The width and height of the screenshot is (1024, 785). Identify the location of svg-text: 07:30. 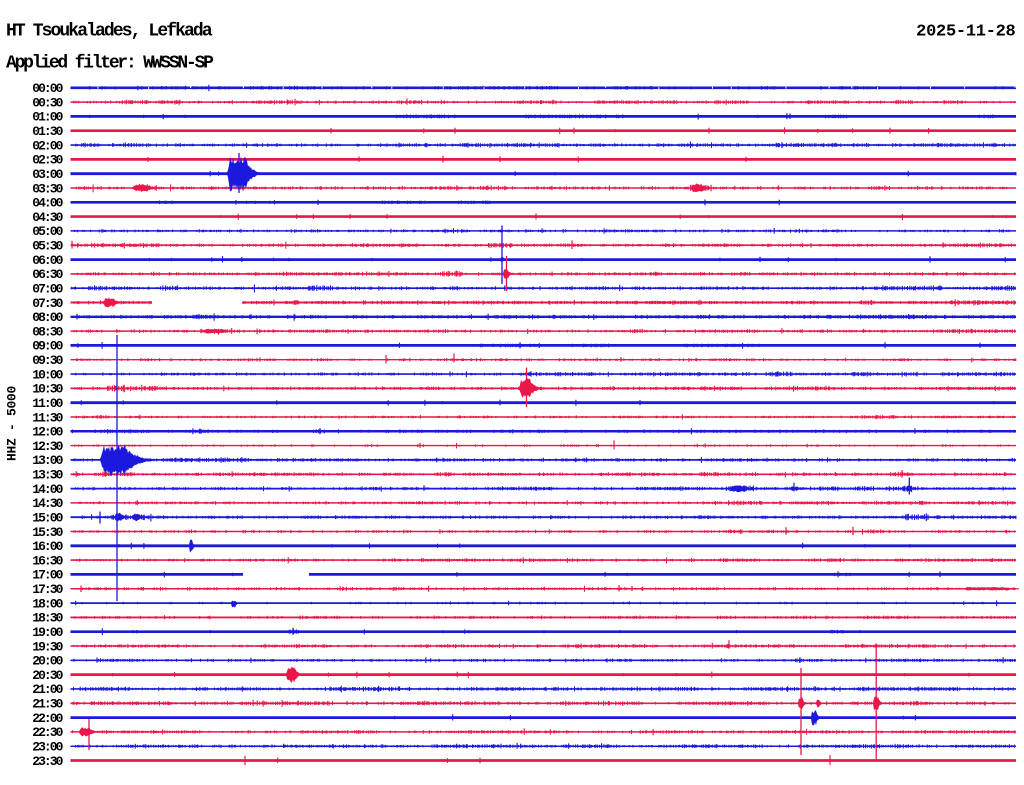
(47, 303).